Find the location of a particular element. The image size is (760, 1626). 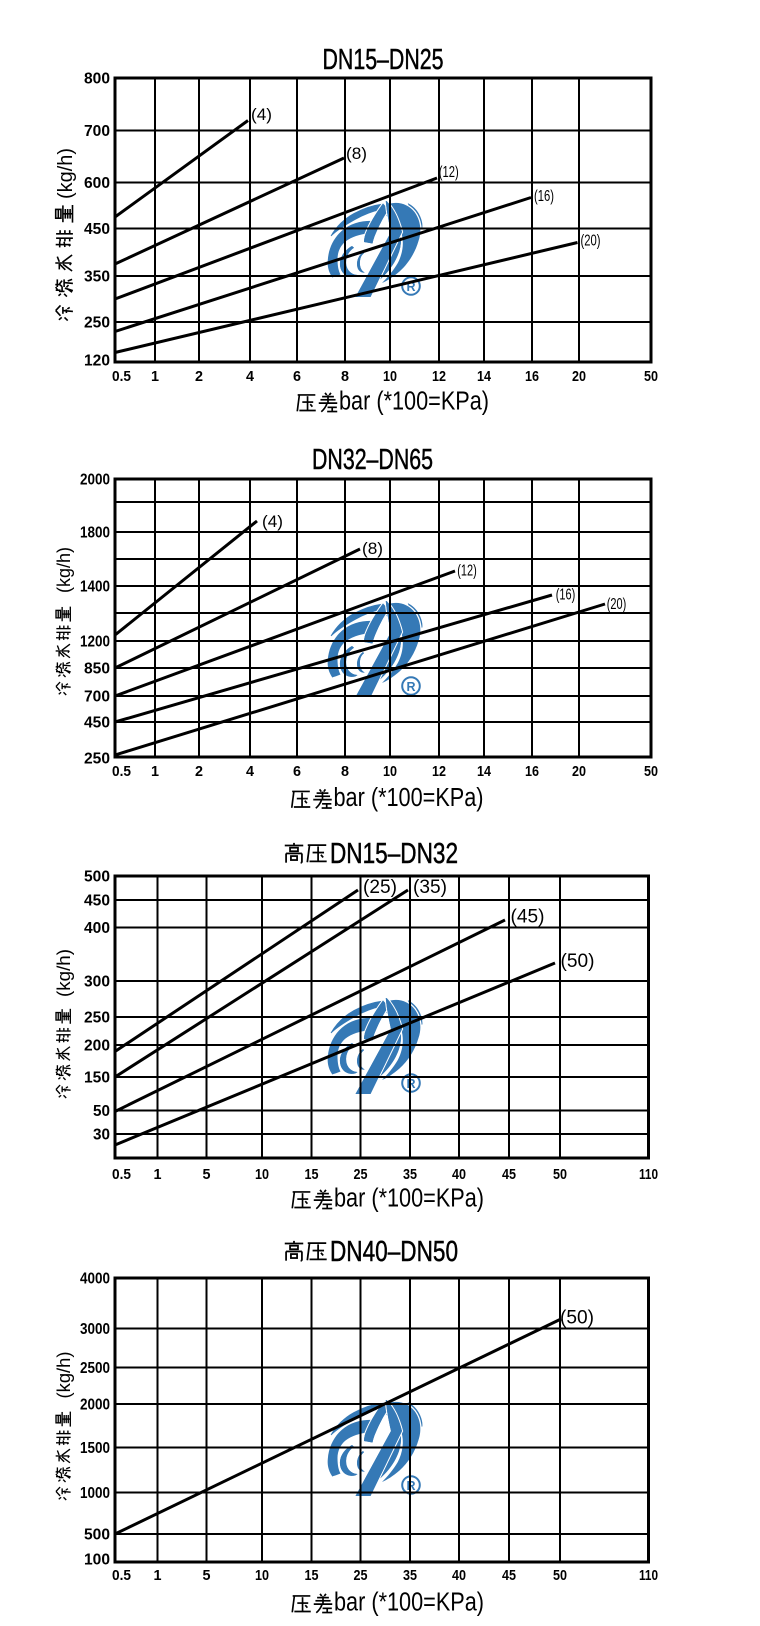

svg-text: 350 is located at coordinates (97, 277).